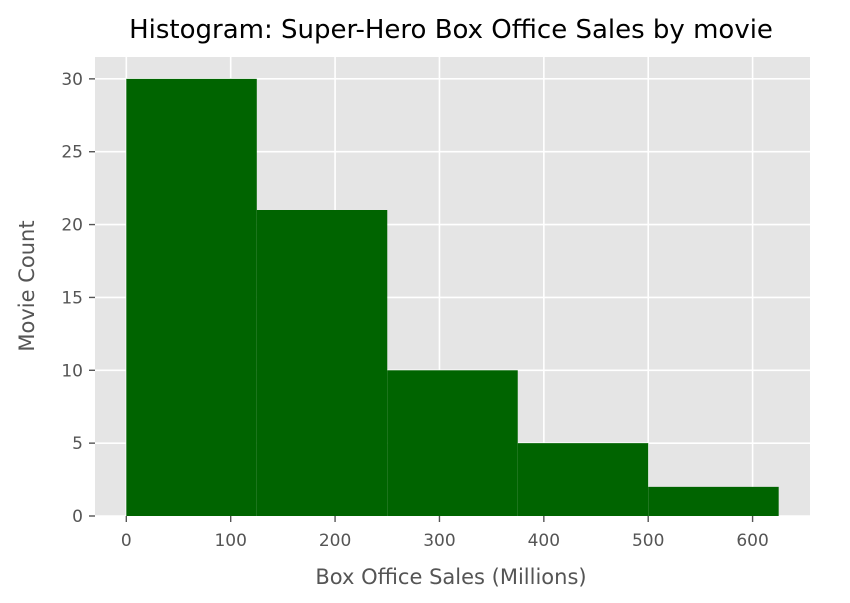 The width and height of the screenshot is (850, 603). I want to click on x-axis-label: Box Office Sales (Millions), so click(450, 577).